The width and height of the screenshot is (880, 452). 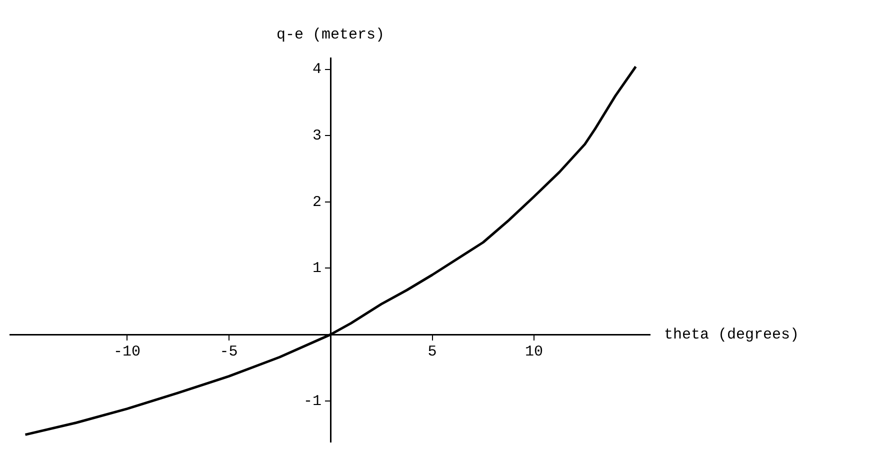 What do you see at coordinates (330, 35) in the screenshot?
I see `y-axis-title: q-e (meters)` at bounding box center [330, 35].